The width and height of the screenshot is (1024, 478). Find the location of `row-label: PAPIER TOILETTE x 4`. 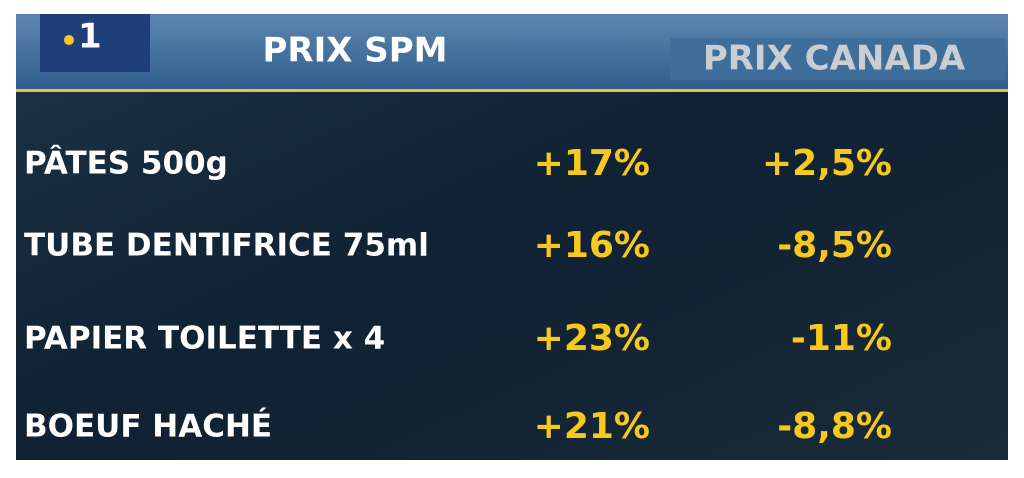

row-label: PAPIER TOILETTE x 4 is located at coordinates (204, 339).